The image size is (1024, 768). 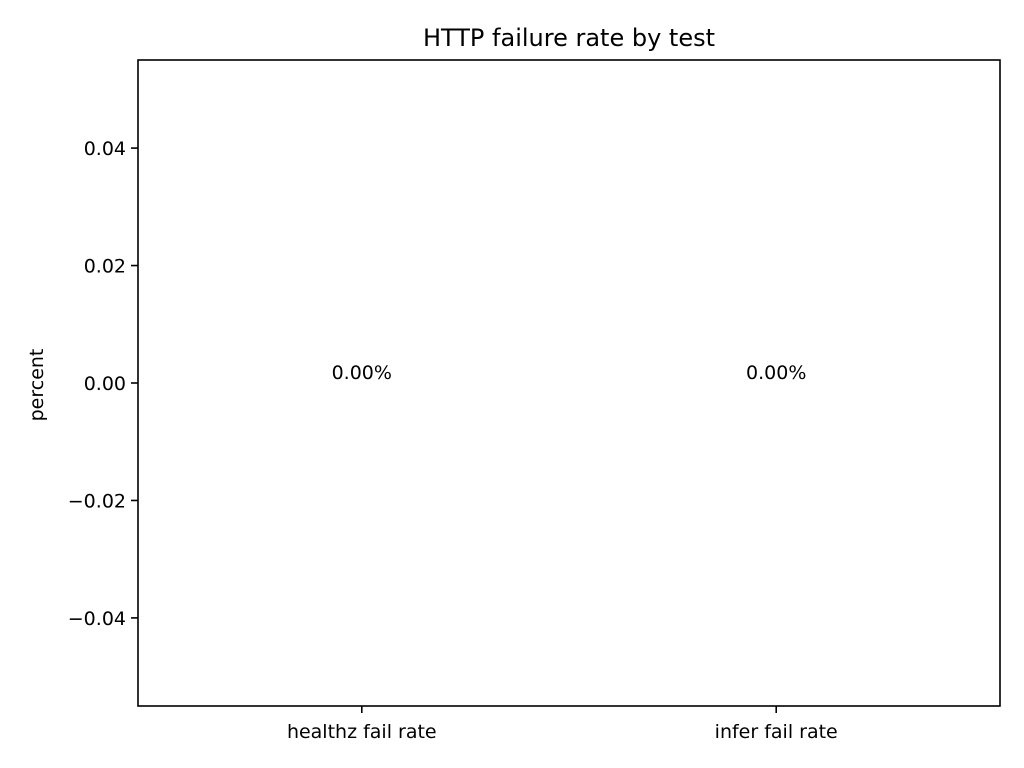 I want to click on y-tick-label: 0.00, so click(x=105, y=384).